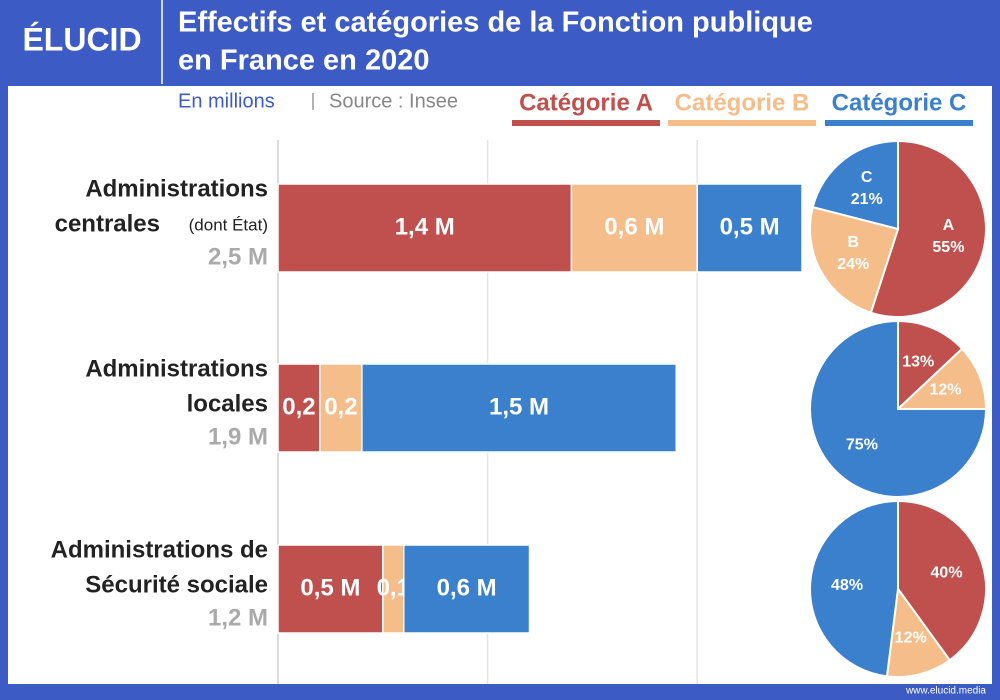  Describe the element at coordinates (238, 436) in the screenshot. I see `category-total: 1,9 M` at that location.